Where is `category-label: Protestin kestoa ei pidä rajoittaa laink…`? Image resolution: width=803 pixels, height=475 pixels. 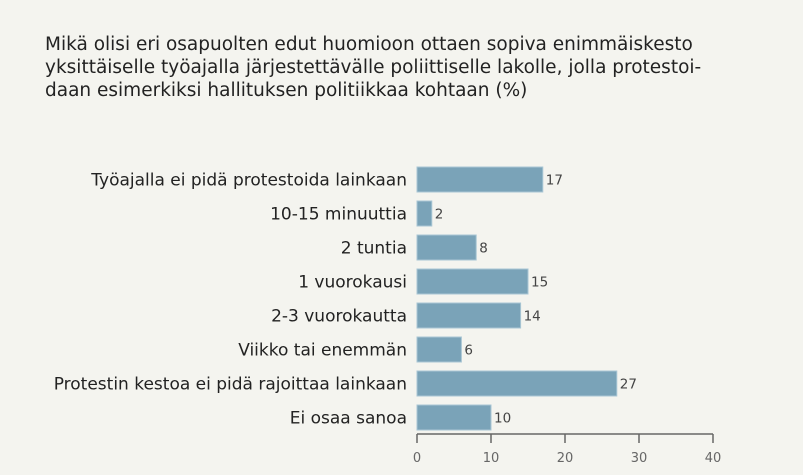 category-label: Protestin kestoa ei pidä rajoittaa laink… is located at coordinates (230, 385).